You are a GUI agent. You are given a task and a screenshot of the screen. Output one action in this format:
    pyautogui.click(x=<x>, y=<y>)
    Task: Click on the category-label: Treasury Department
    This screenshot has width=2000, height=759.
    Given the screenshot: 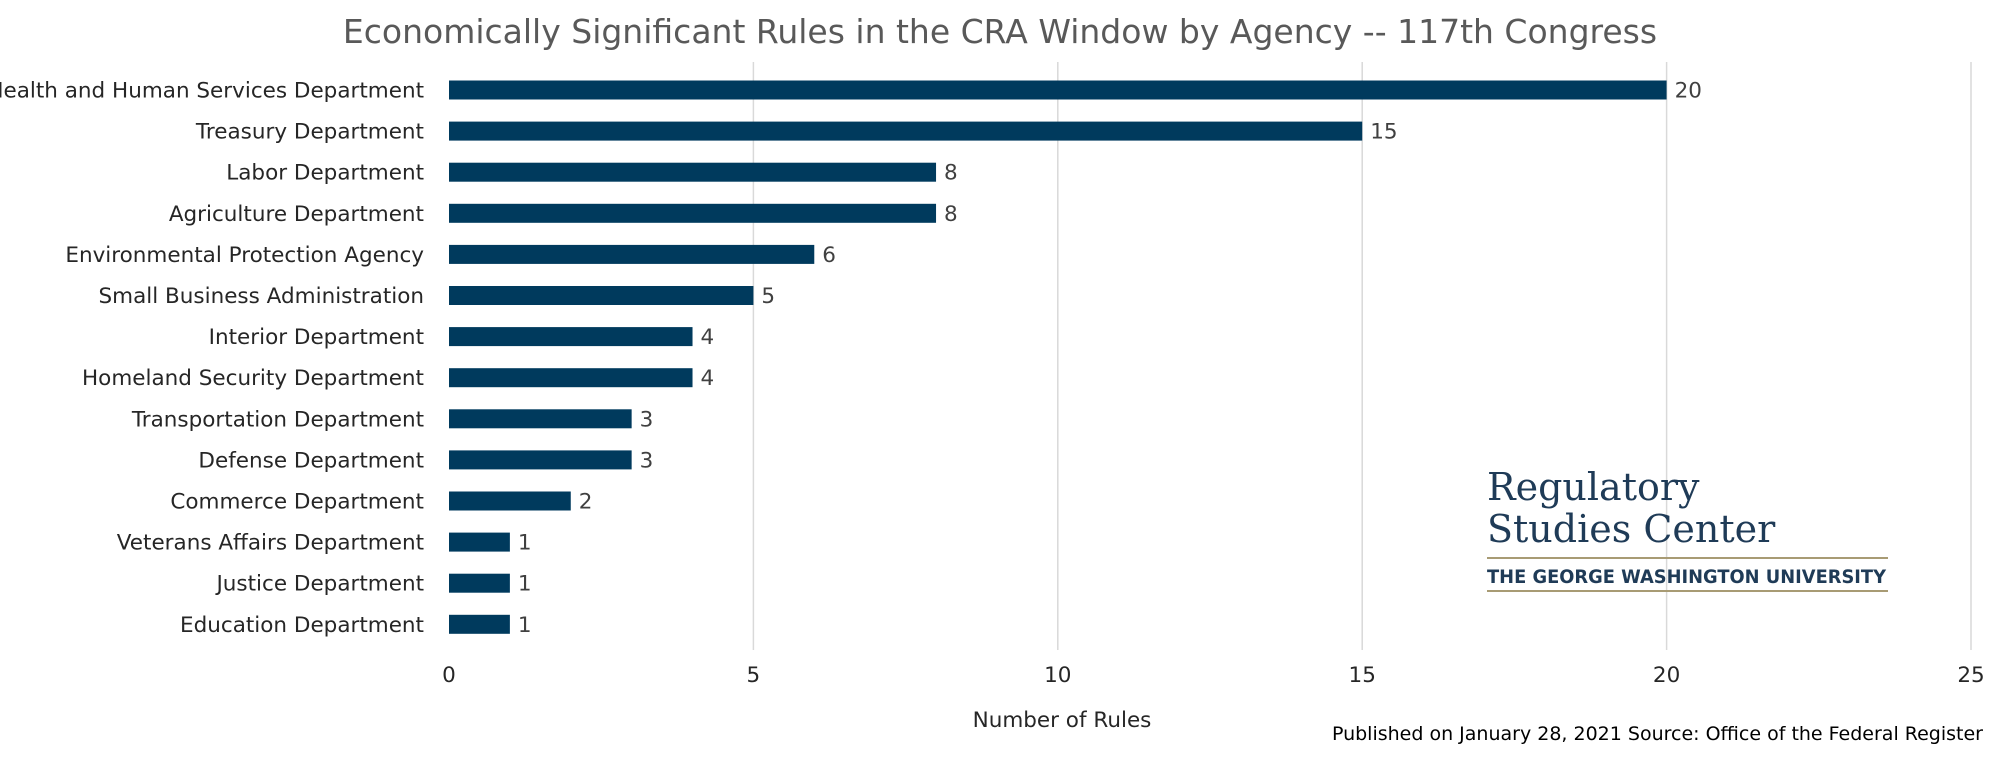 What is the action you would take?
    pyautogui.click(x=309, y=132)
    